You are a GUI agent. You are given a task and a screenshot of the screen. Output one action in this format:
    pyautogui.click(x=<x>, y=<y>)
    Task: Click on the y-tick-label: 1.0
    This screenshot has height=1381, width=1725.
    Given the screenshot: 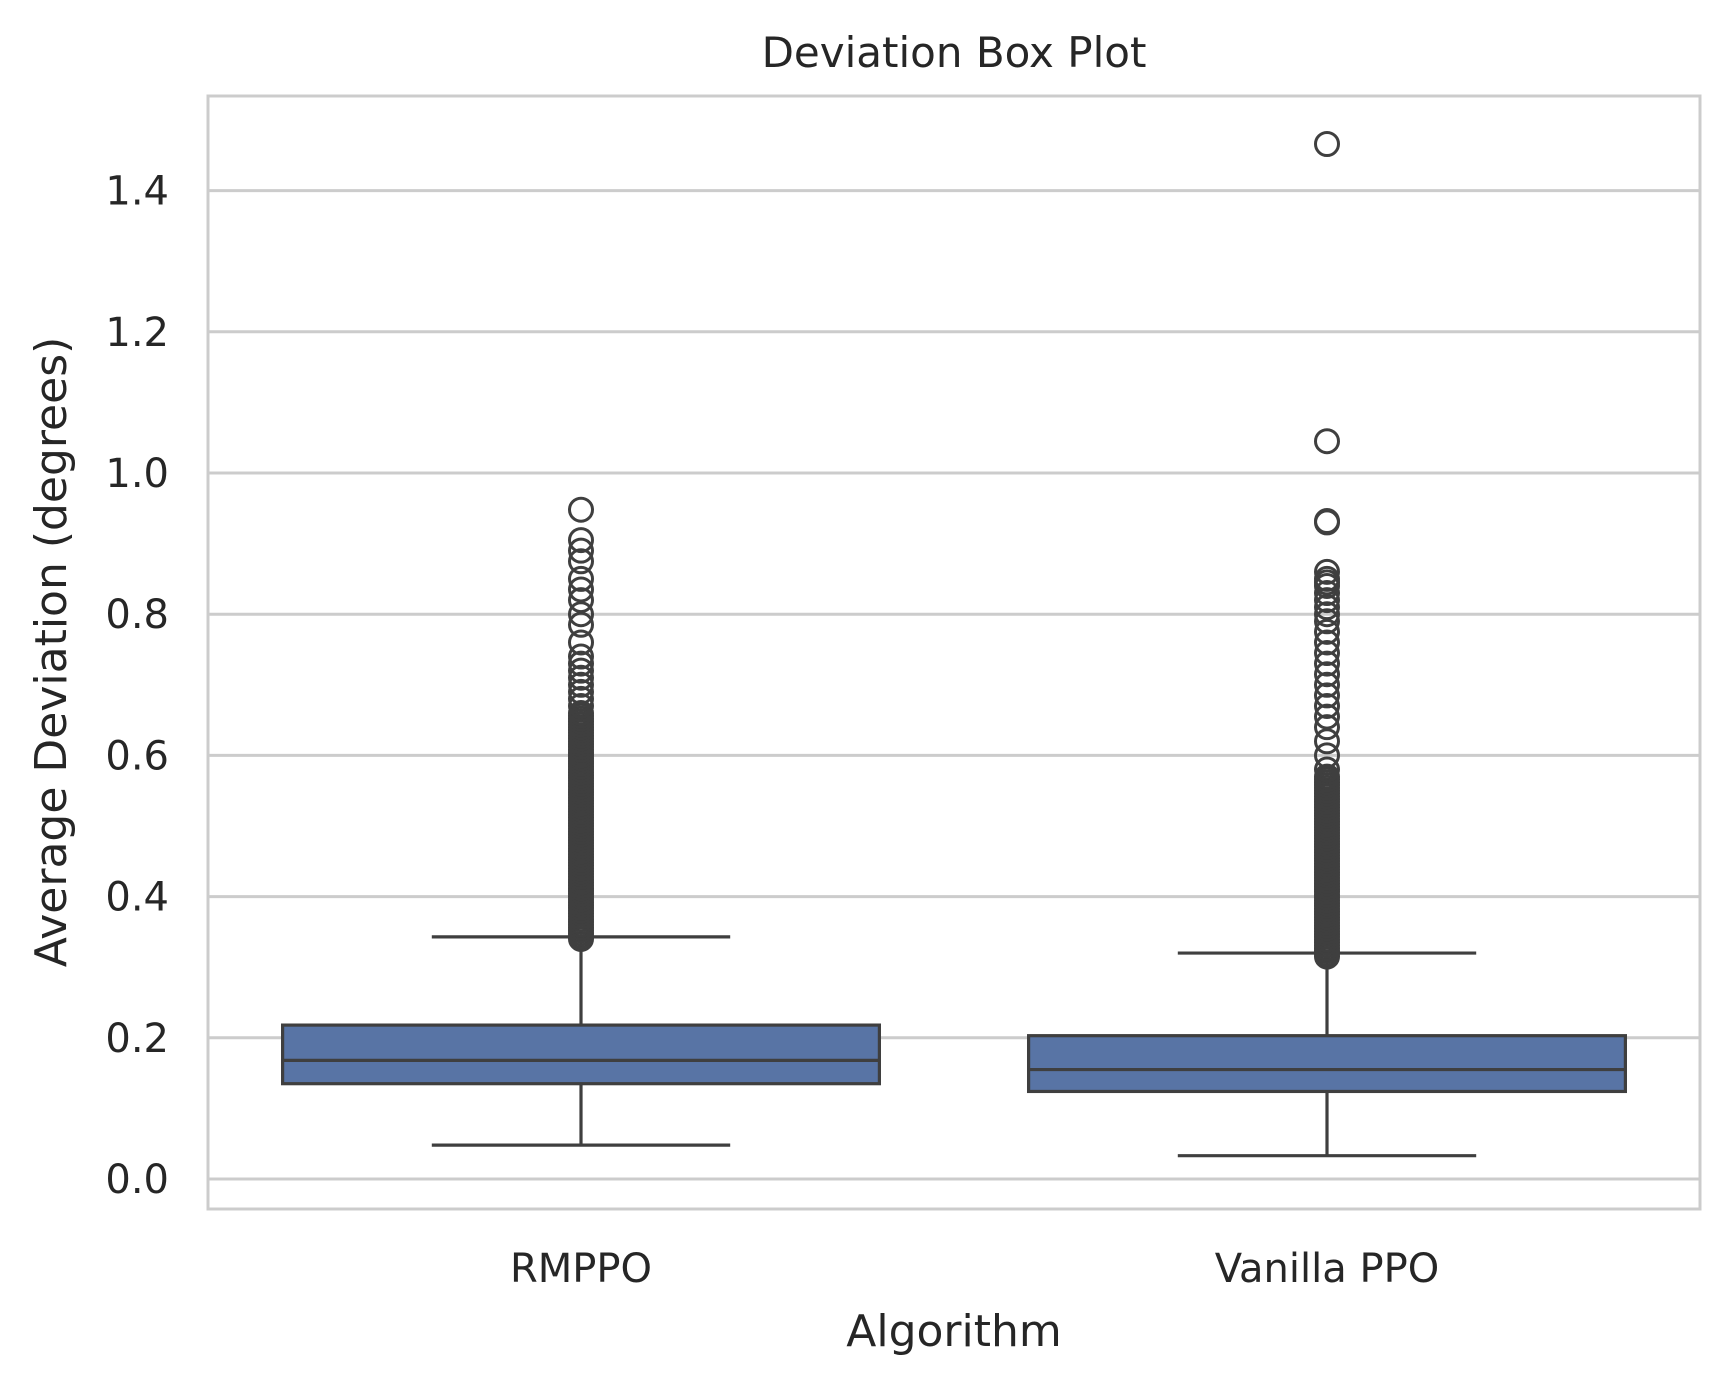 What is the action you would take?
    pyautogui.click(x=137, y=474)
    